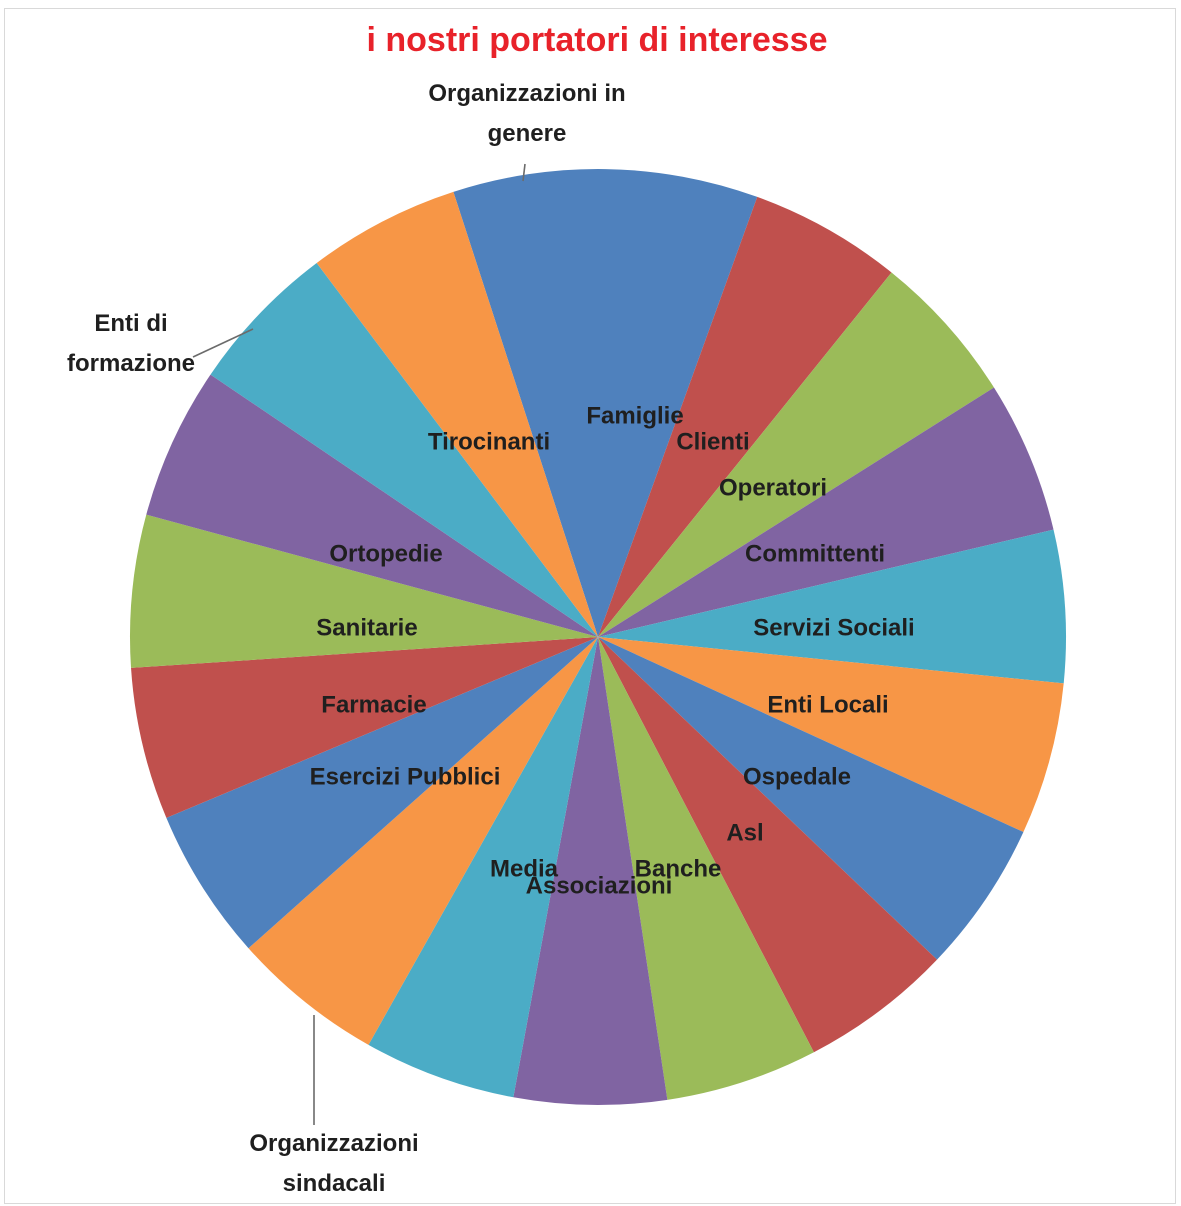  What do you see at coordinates (372, 505) in the screenshot?
I see `pie-slice-ortopedie` at bounding box center [372, 505].